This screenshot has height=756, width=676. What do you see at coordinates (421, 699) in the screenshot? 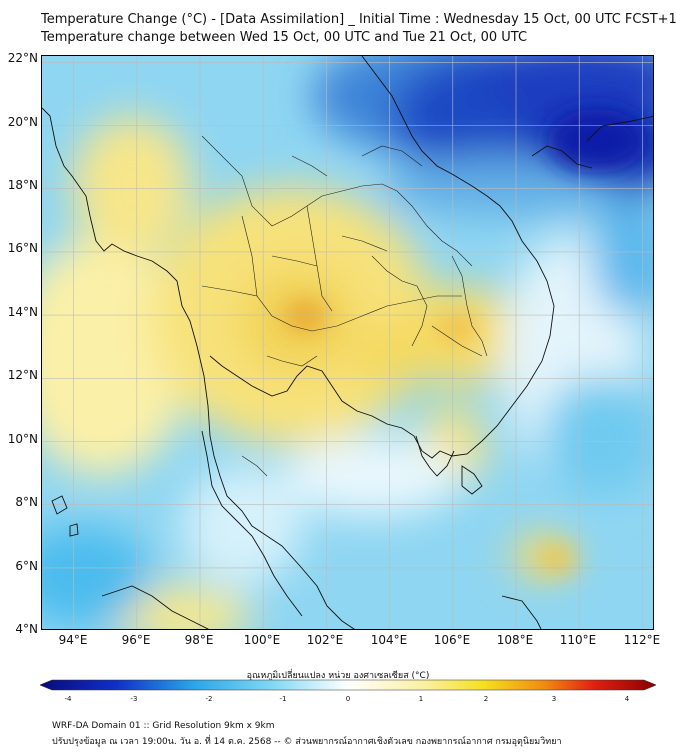
I see `colorbar-tick: 1` at bounding box center [421, 699].